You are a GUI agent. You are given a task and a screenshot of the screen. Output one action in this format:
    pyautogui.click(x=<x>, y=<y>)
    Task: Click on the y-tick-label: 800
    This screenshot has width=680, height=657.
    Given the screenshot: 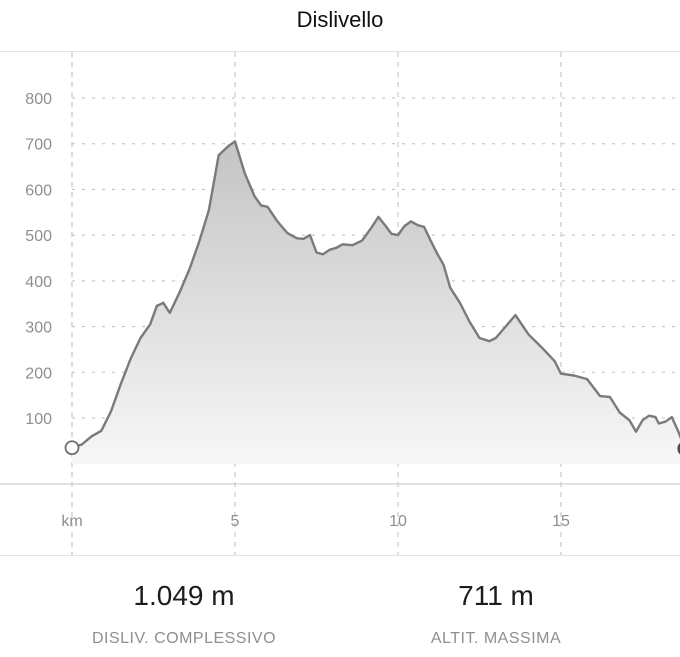 What is the action you would take?
    pyautogui.click(x=38, y=99)
    